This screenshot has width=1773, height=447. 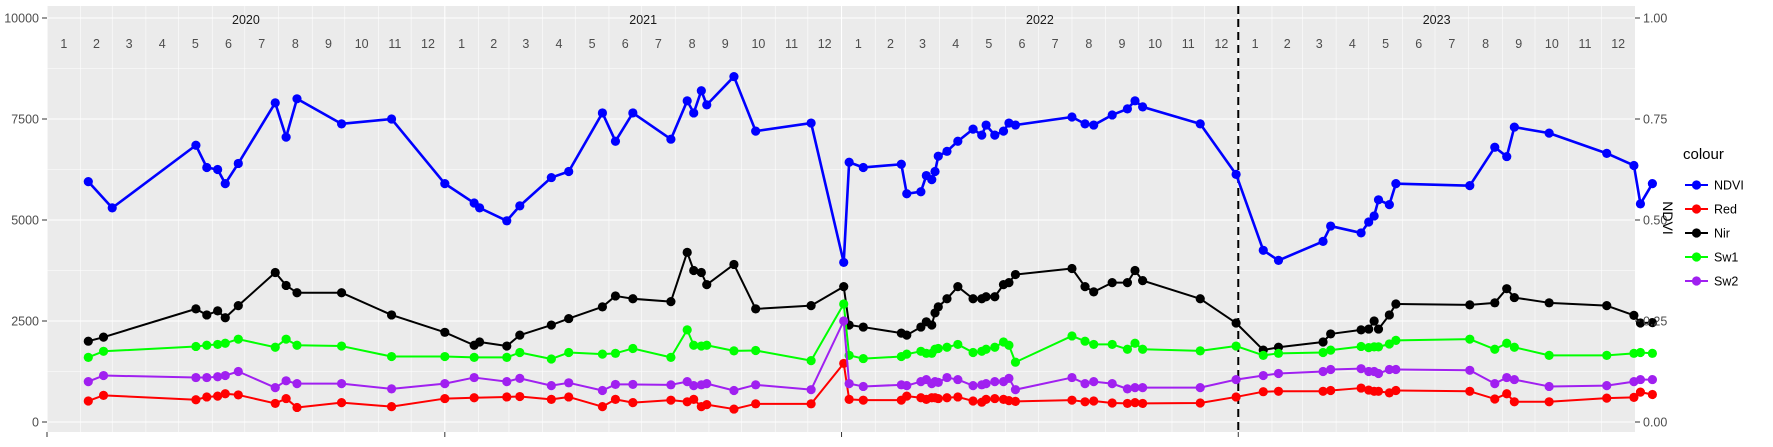 I want to click on month-label: 6, so click(x=1021, y=44).